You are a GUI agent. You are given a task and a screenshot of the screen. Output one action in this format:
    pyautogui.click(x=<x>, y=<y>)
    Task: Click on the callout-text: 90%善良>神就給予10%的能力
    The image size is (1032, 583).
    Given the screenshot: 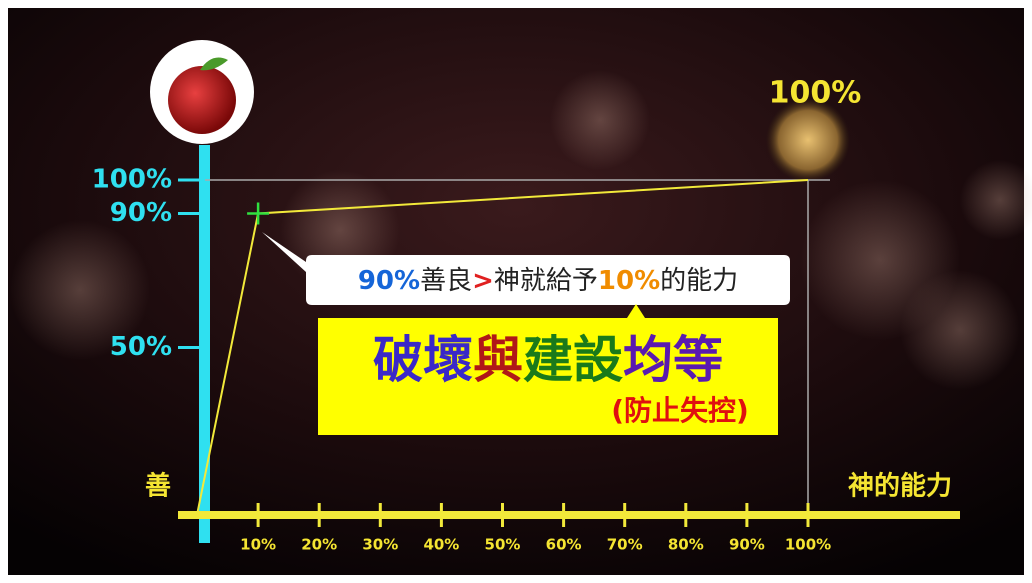 What is the action you would take?
    pyautogui.click(x=548, y=281)
    